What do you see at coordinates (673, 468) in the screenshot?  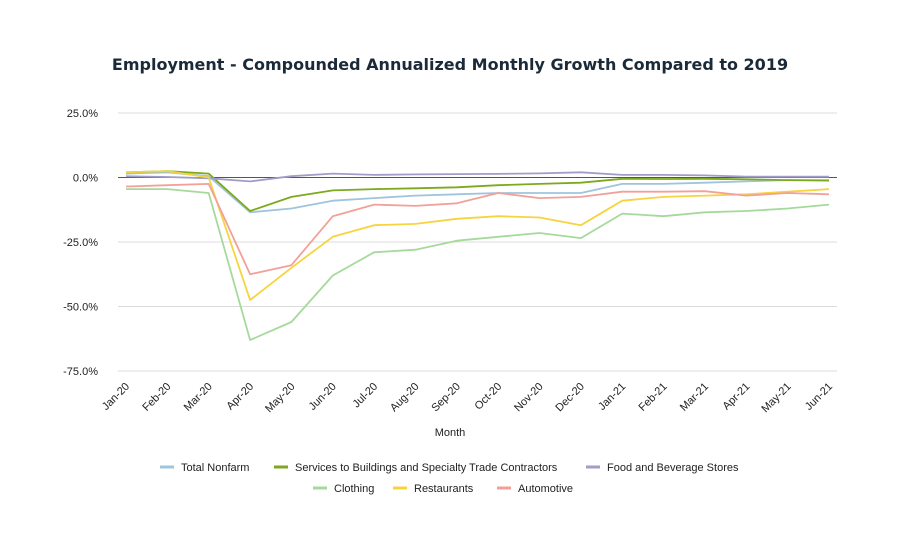 I see `legend-label: Food and Beverage Stores` at bounding box center [673, 468].